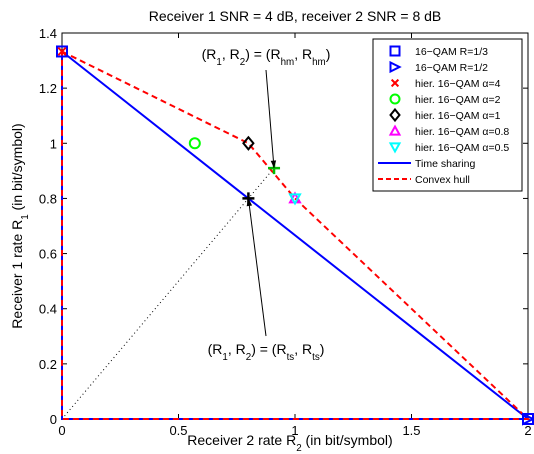 The image size is (534, 454). What do you see at coordinates (411, 430) in the screenshot?
I see `x-tick-label: 1.5` at bounding box center [411, 430].